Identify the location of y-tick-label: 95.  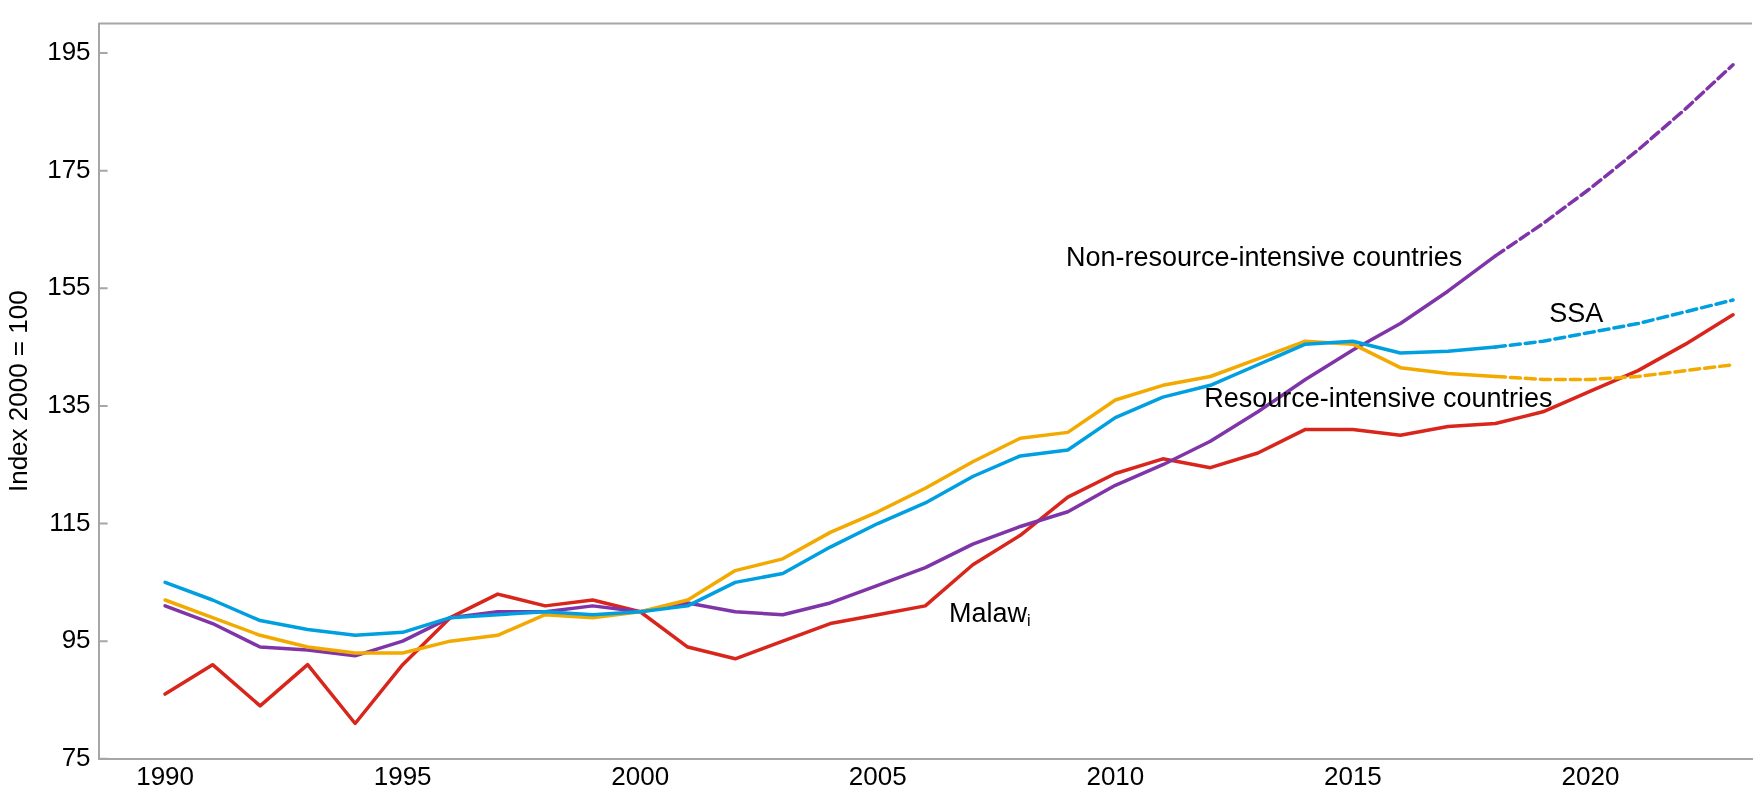
(76, 639).